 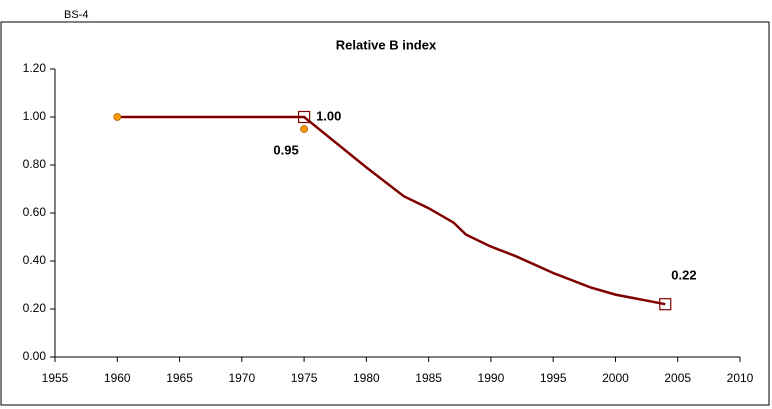 What do you see at coordinates (35, 68) in the screenshot?
I see `y-tick-label: 1.20` at bounding box center [35, 68].